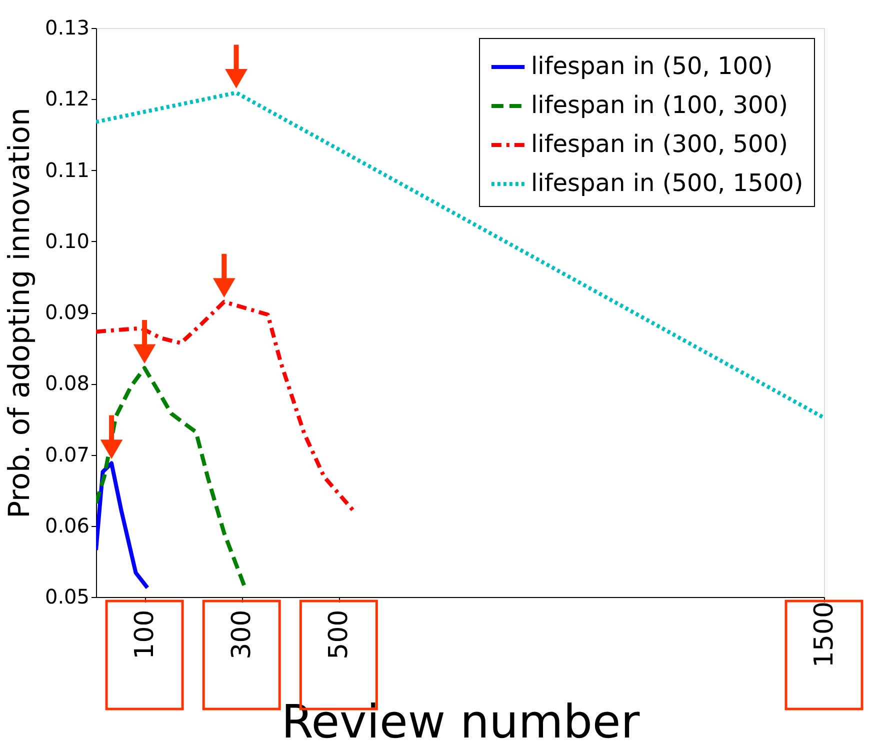 This screenshot has width=895, height=750. Describe the element at coordinates (460, 721) in the screenshot. I see `x-axis-title: Review number` at that location.